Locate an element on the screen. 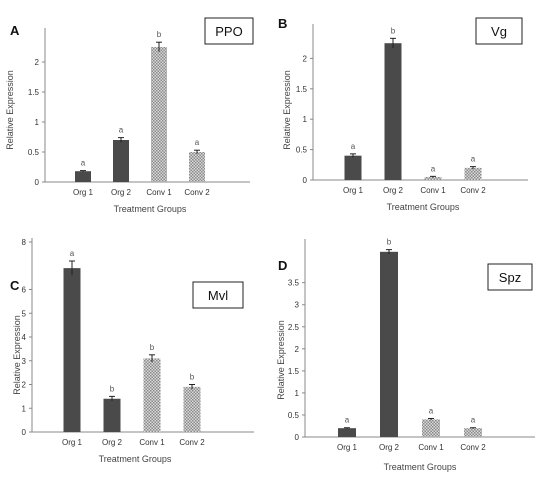  panel-c-y-tick-label: 3 is located at coordinates (24, 361).